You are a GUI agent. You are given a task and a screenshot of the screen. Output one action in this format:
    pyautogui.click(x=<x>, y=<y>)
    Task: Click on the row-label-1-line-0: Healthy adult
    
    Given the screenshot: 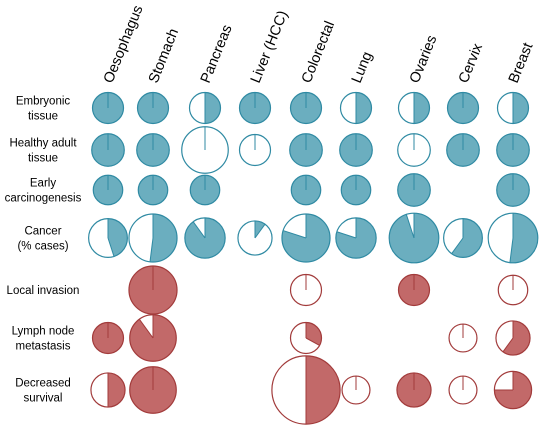 What is the action you would take?
    pyautogui.click(x=43, y=144)
    